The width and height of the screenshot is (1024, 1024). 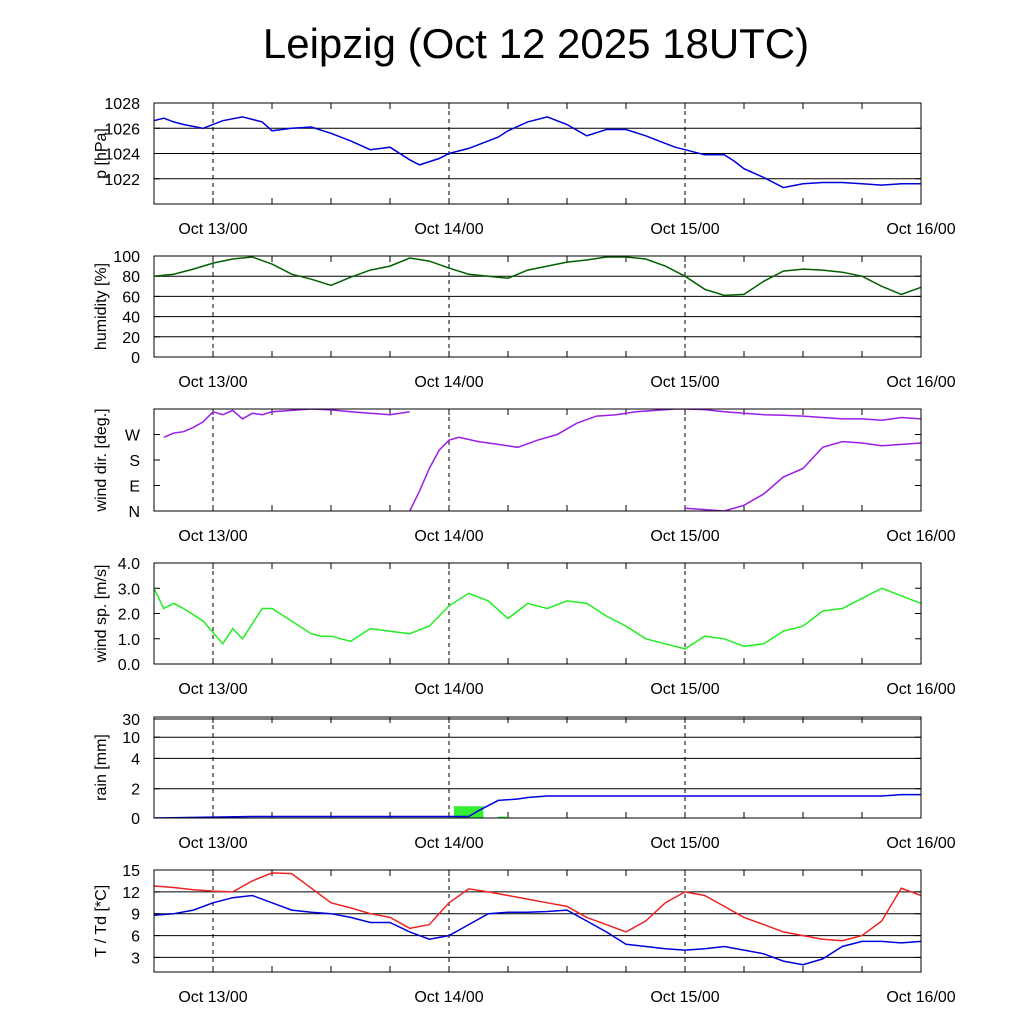 I want to click on y-tick-label: 2, so click(x=135, y=790).